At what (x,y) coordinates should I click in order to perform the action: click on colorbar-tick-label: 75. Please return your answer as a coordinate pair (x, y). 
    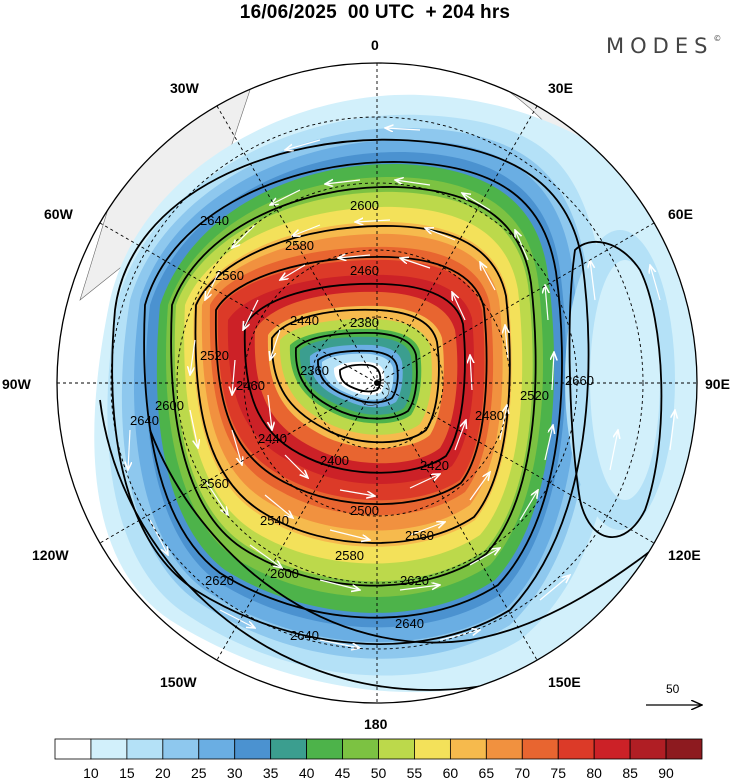
    Looking at the image, I should click on (558, 773).